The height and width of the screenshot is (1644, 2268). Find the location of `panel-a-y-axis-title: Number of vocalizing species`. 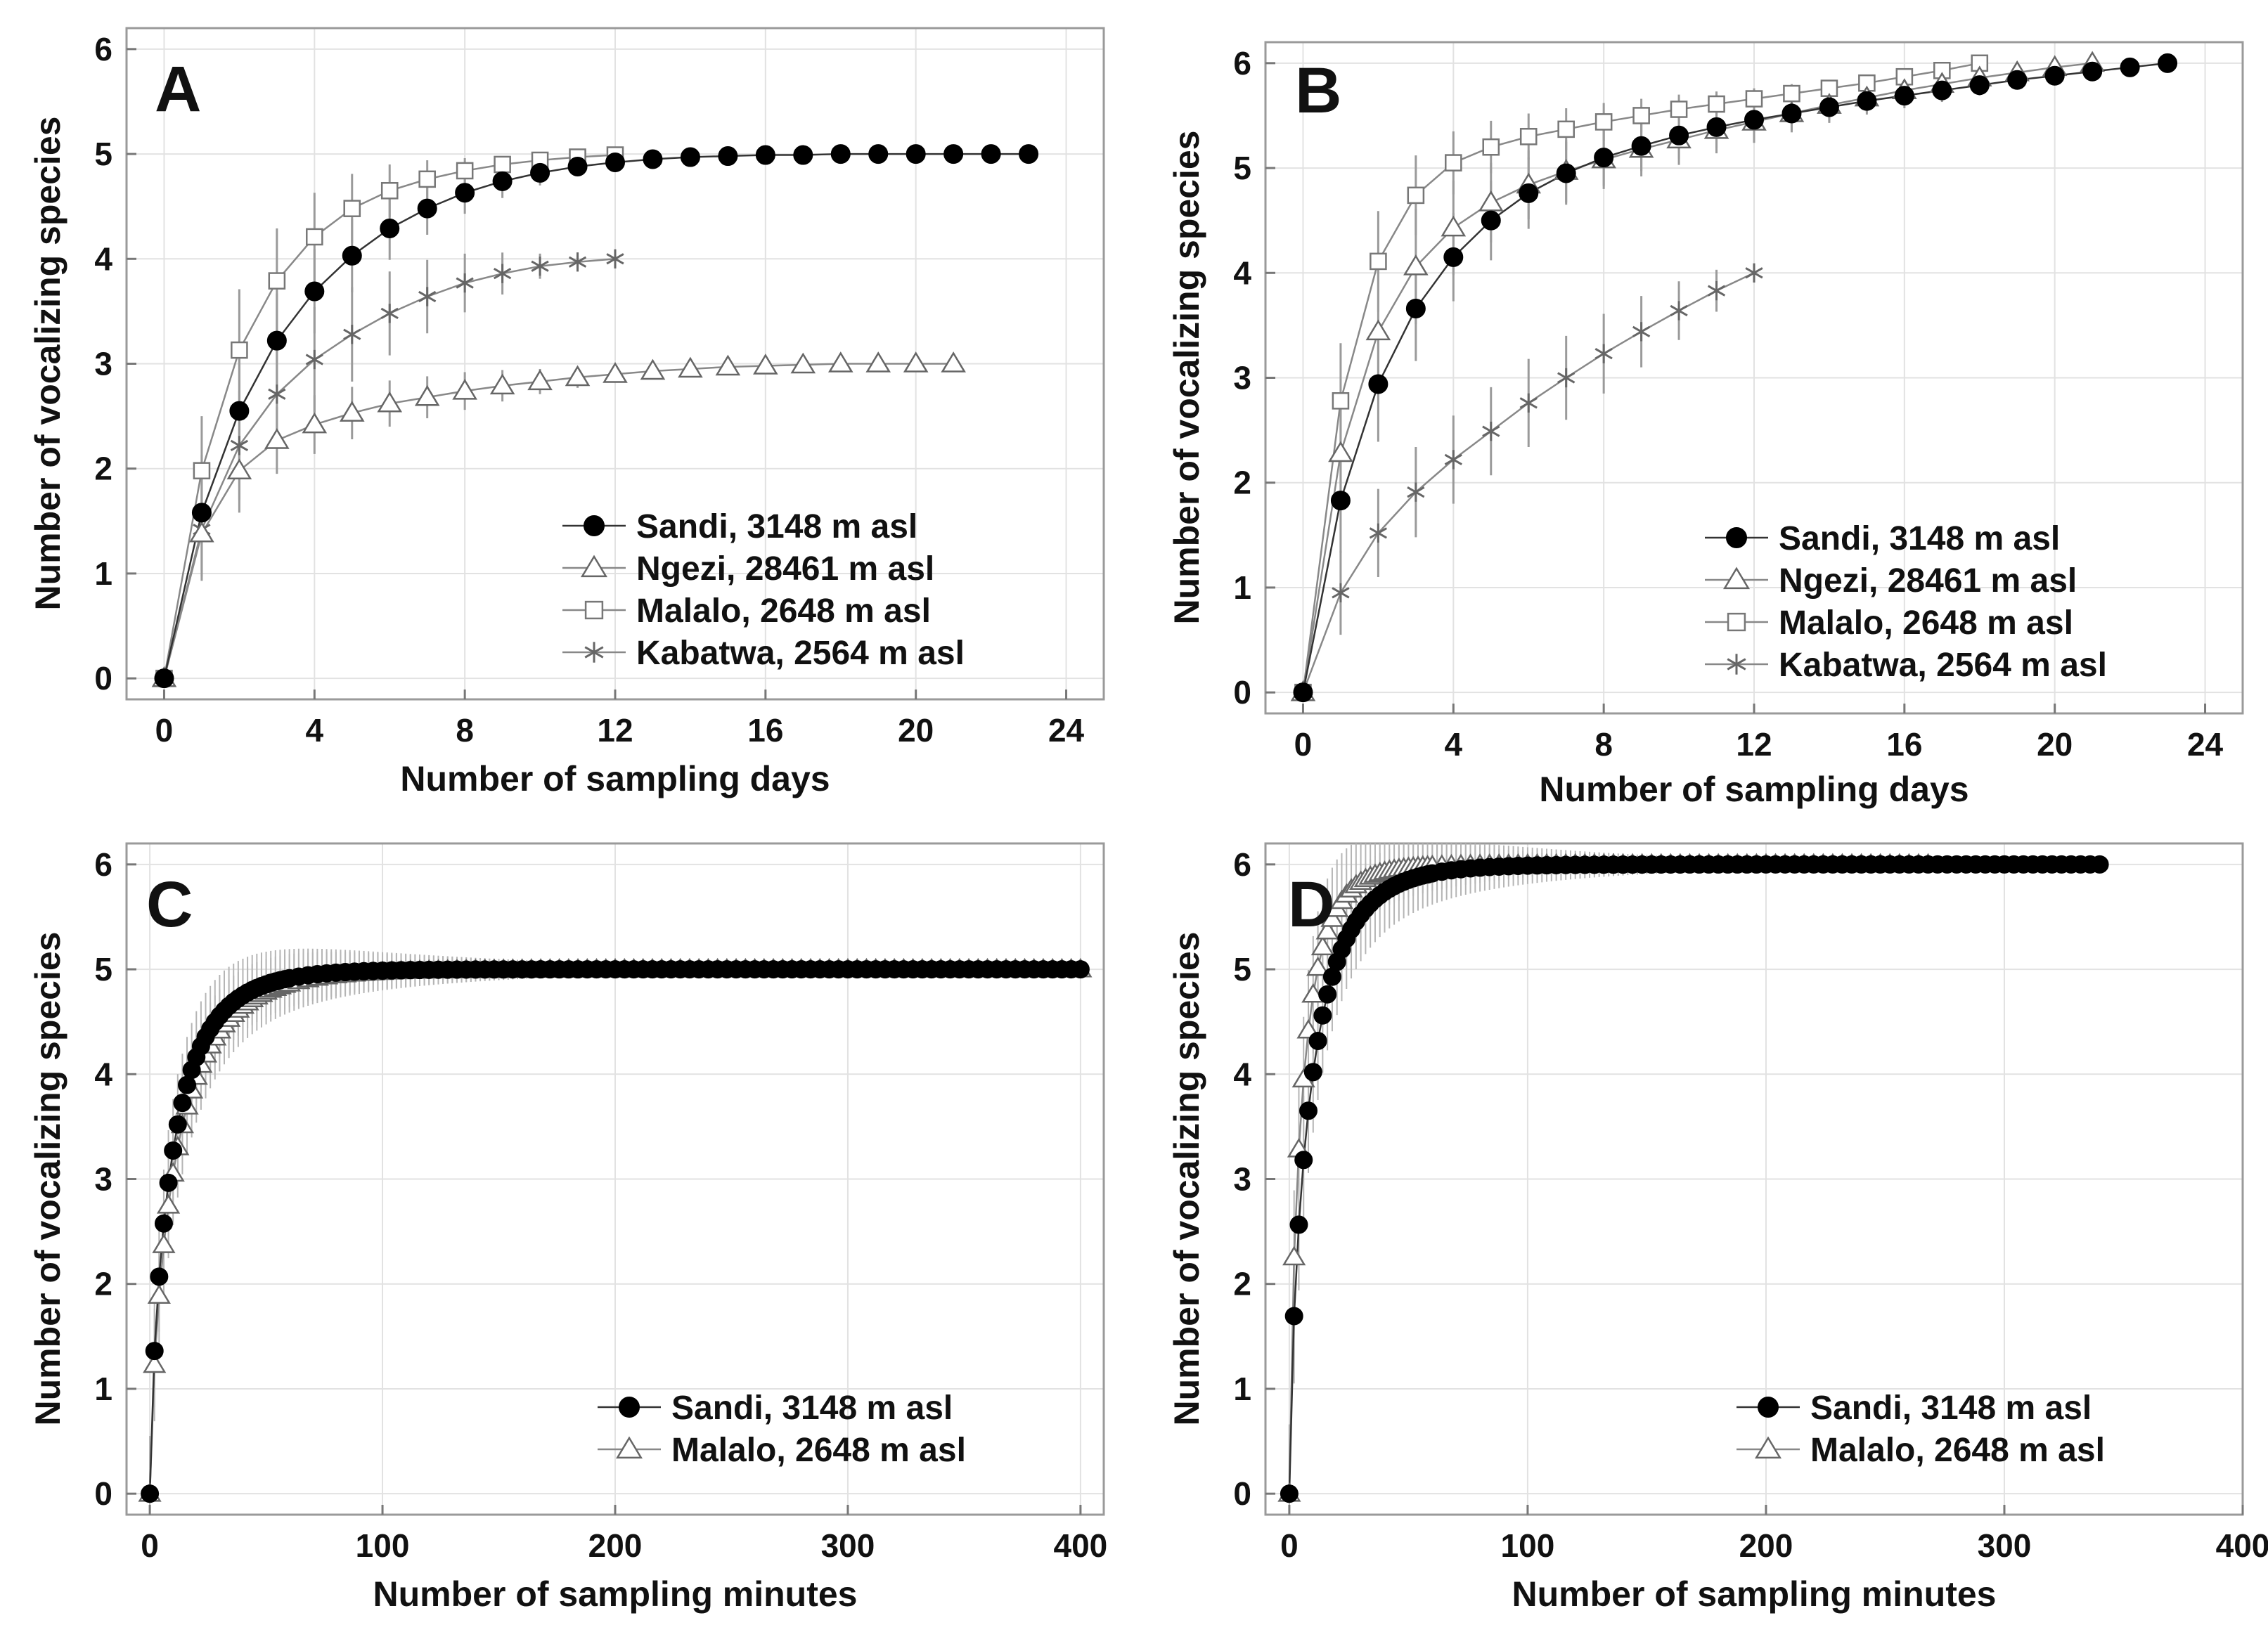

panel-a-y-axis-title: Number of vocalizing species is located at coordinates (47, 364).